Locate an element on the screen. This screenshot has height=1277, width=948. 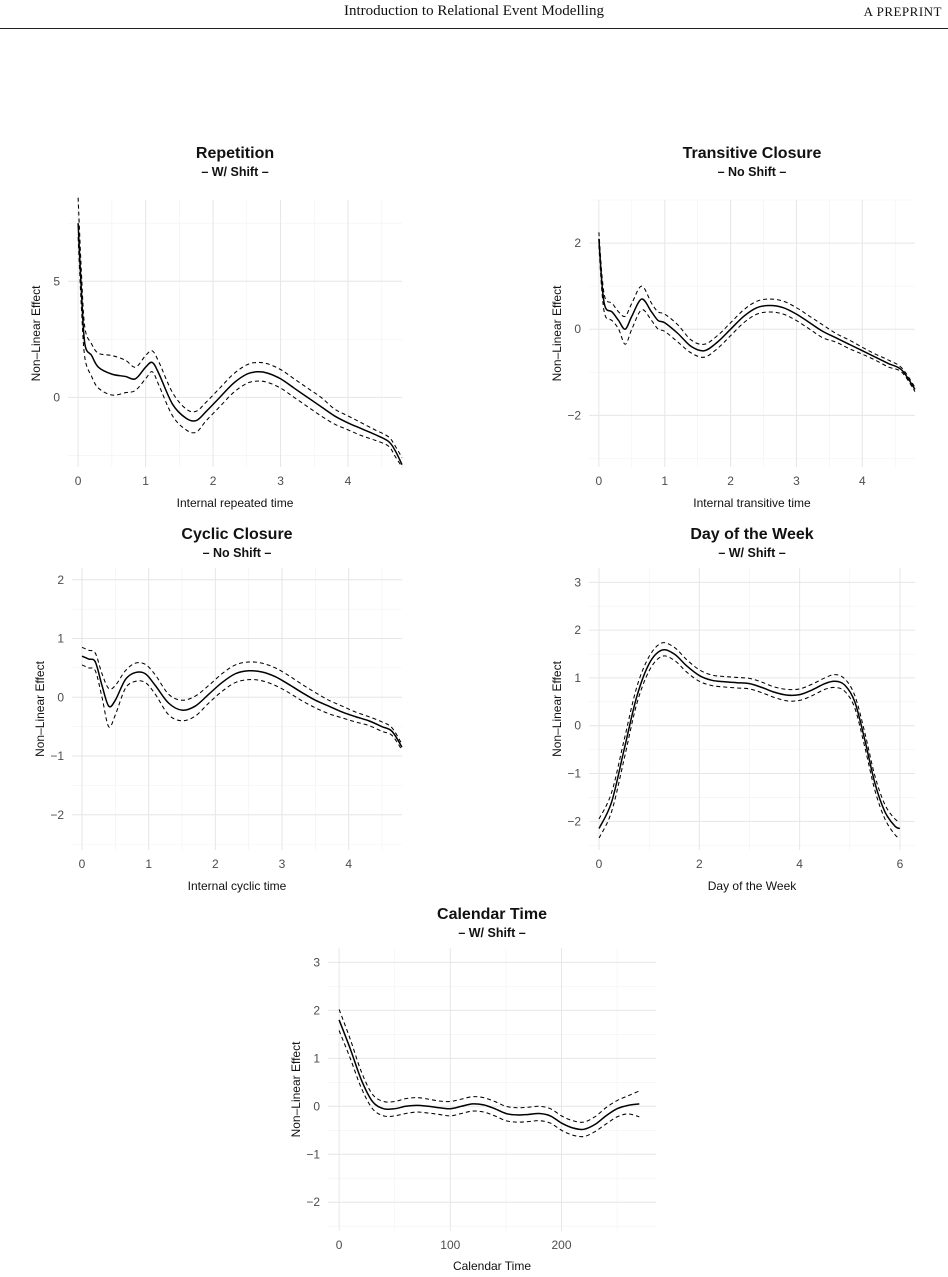
x-axis-label: Internal repeated time is located at coordinates (235, 503).